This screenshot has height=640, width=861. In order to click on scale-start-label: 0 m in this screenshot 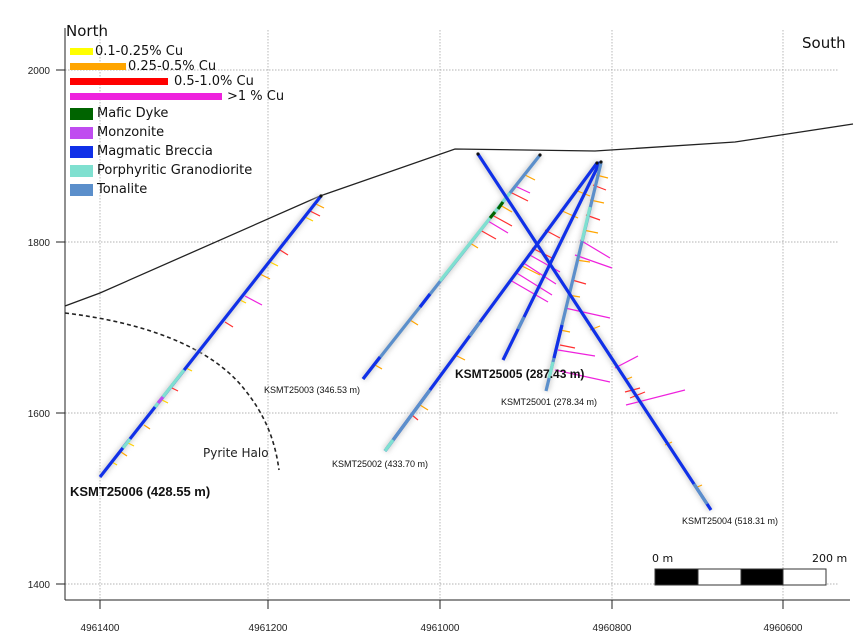, I will do `click(662, 558)`.